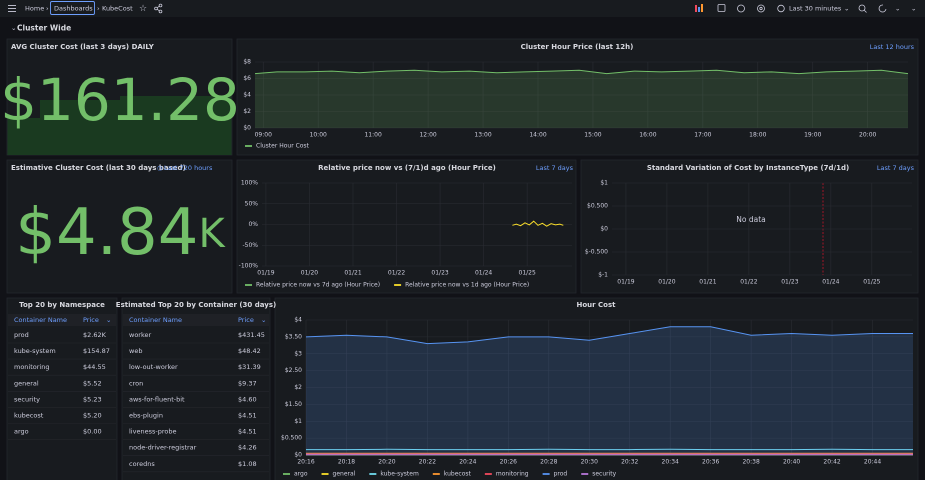  What do you see at coordinates (427, 462) in the screenshot?
I see `x-tick-label: 20:22` at bounding box center [427, 462].